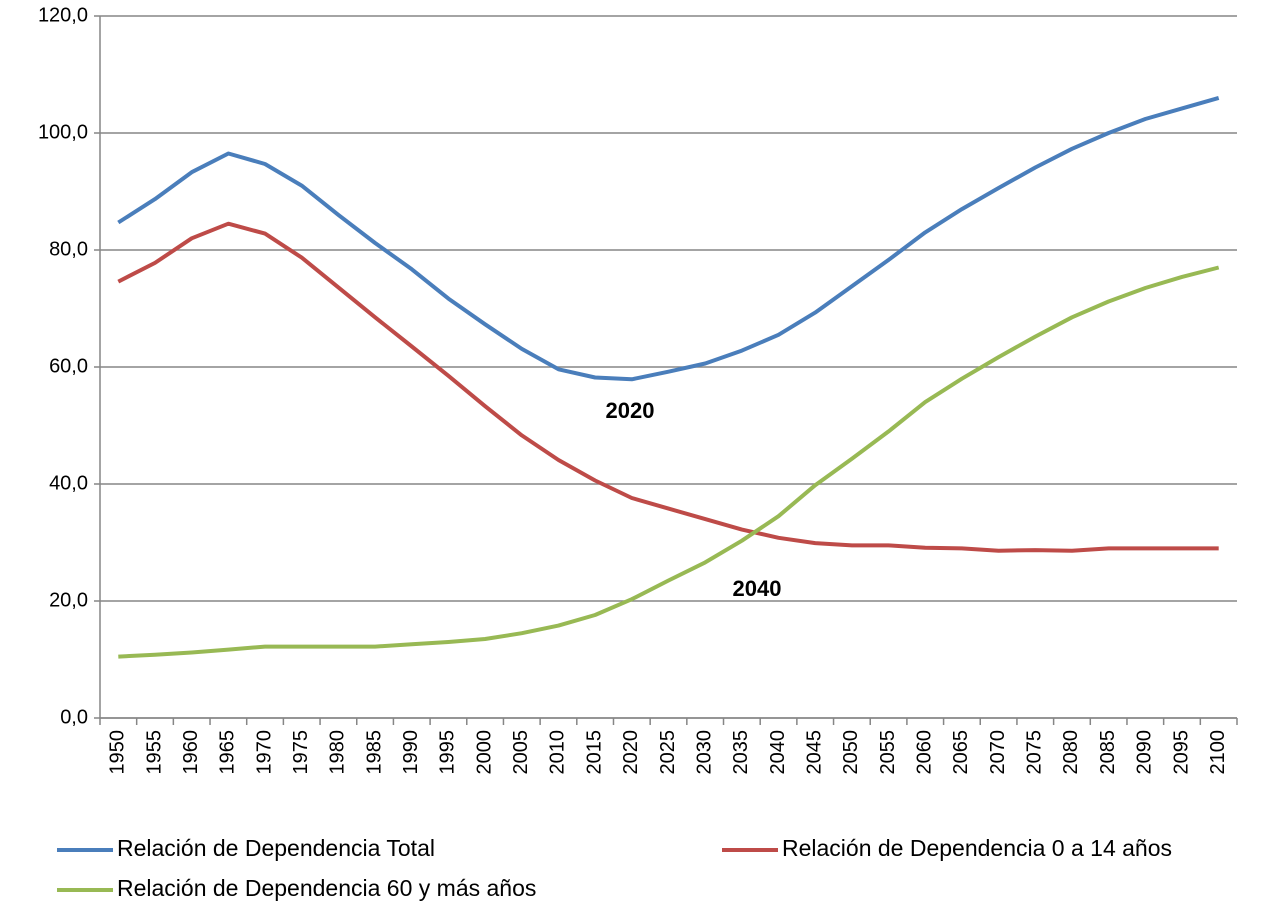  Describe the element at coordinates (1035, 752) in the screenshot. I see `x-tick-label: 2075` at that location.